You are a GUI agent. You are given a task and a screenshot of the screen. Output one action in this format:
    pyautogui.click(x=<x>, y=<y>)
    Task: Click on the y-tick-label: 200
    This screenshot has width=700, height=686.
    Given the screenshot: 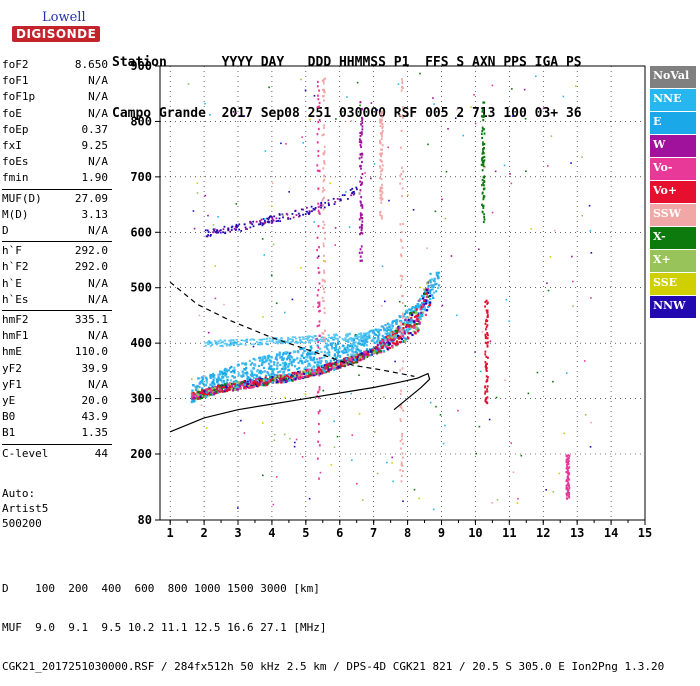 What is the action you would take?
    pyautogui.click(x=141, y=454)
    